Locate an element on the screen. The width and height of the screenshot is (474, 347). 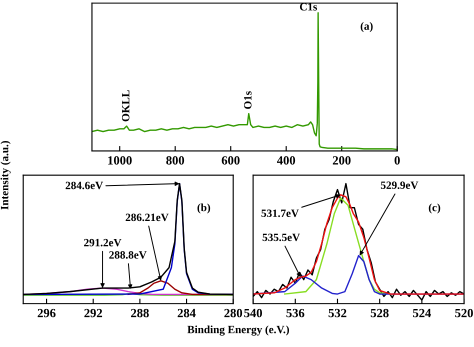
x-tick-label: 528 is located at coordinates (379, 313).